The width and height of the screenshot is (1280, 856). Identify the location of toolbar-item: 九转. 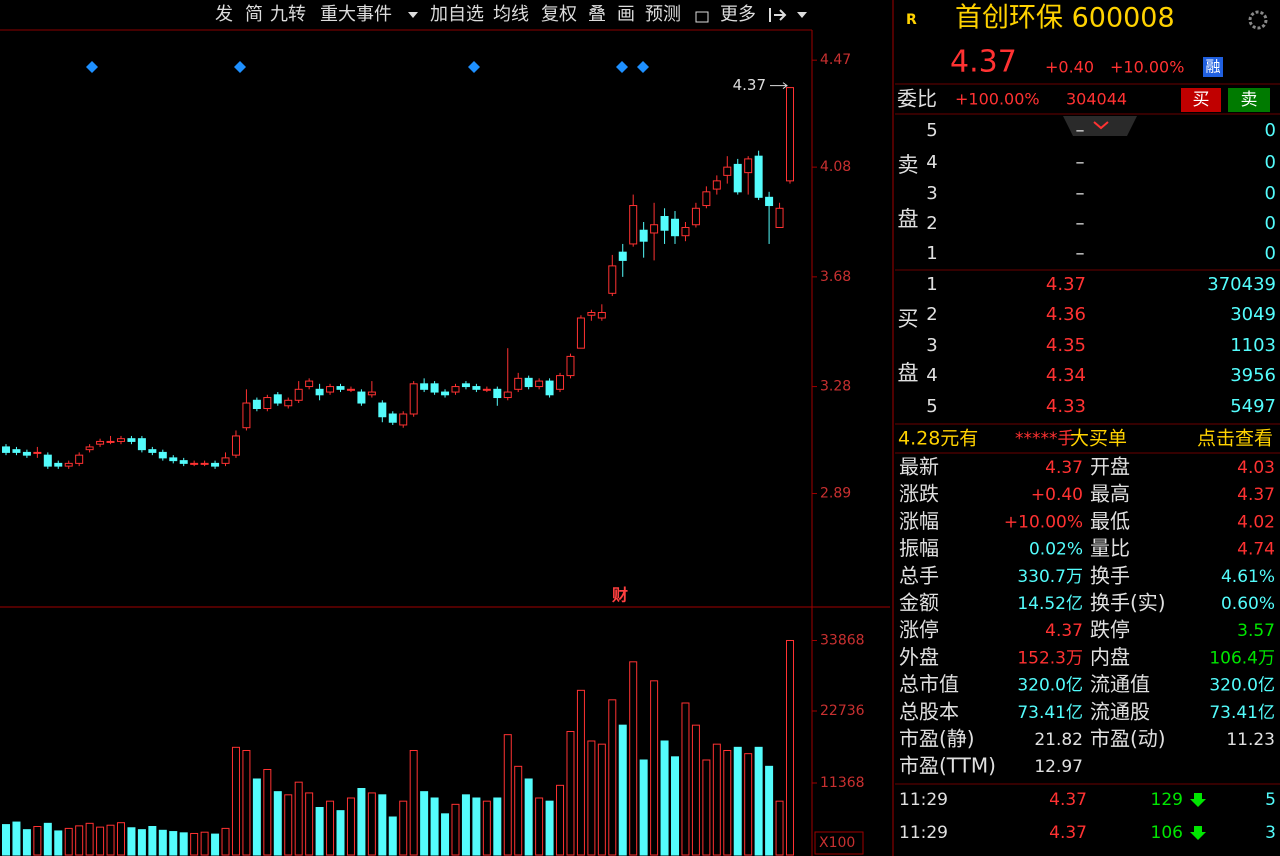
(288, 14).